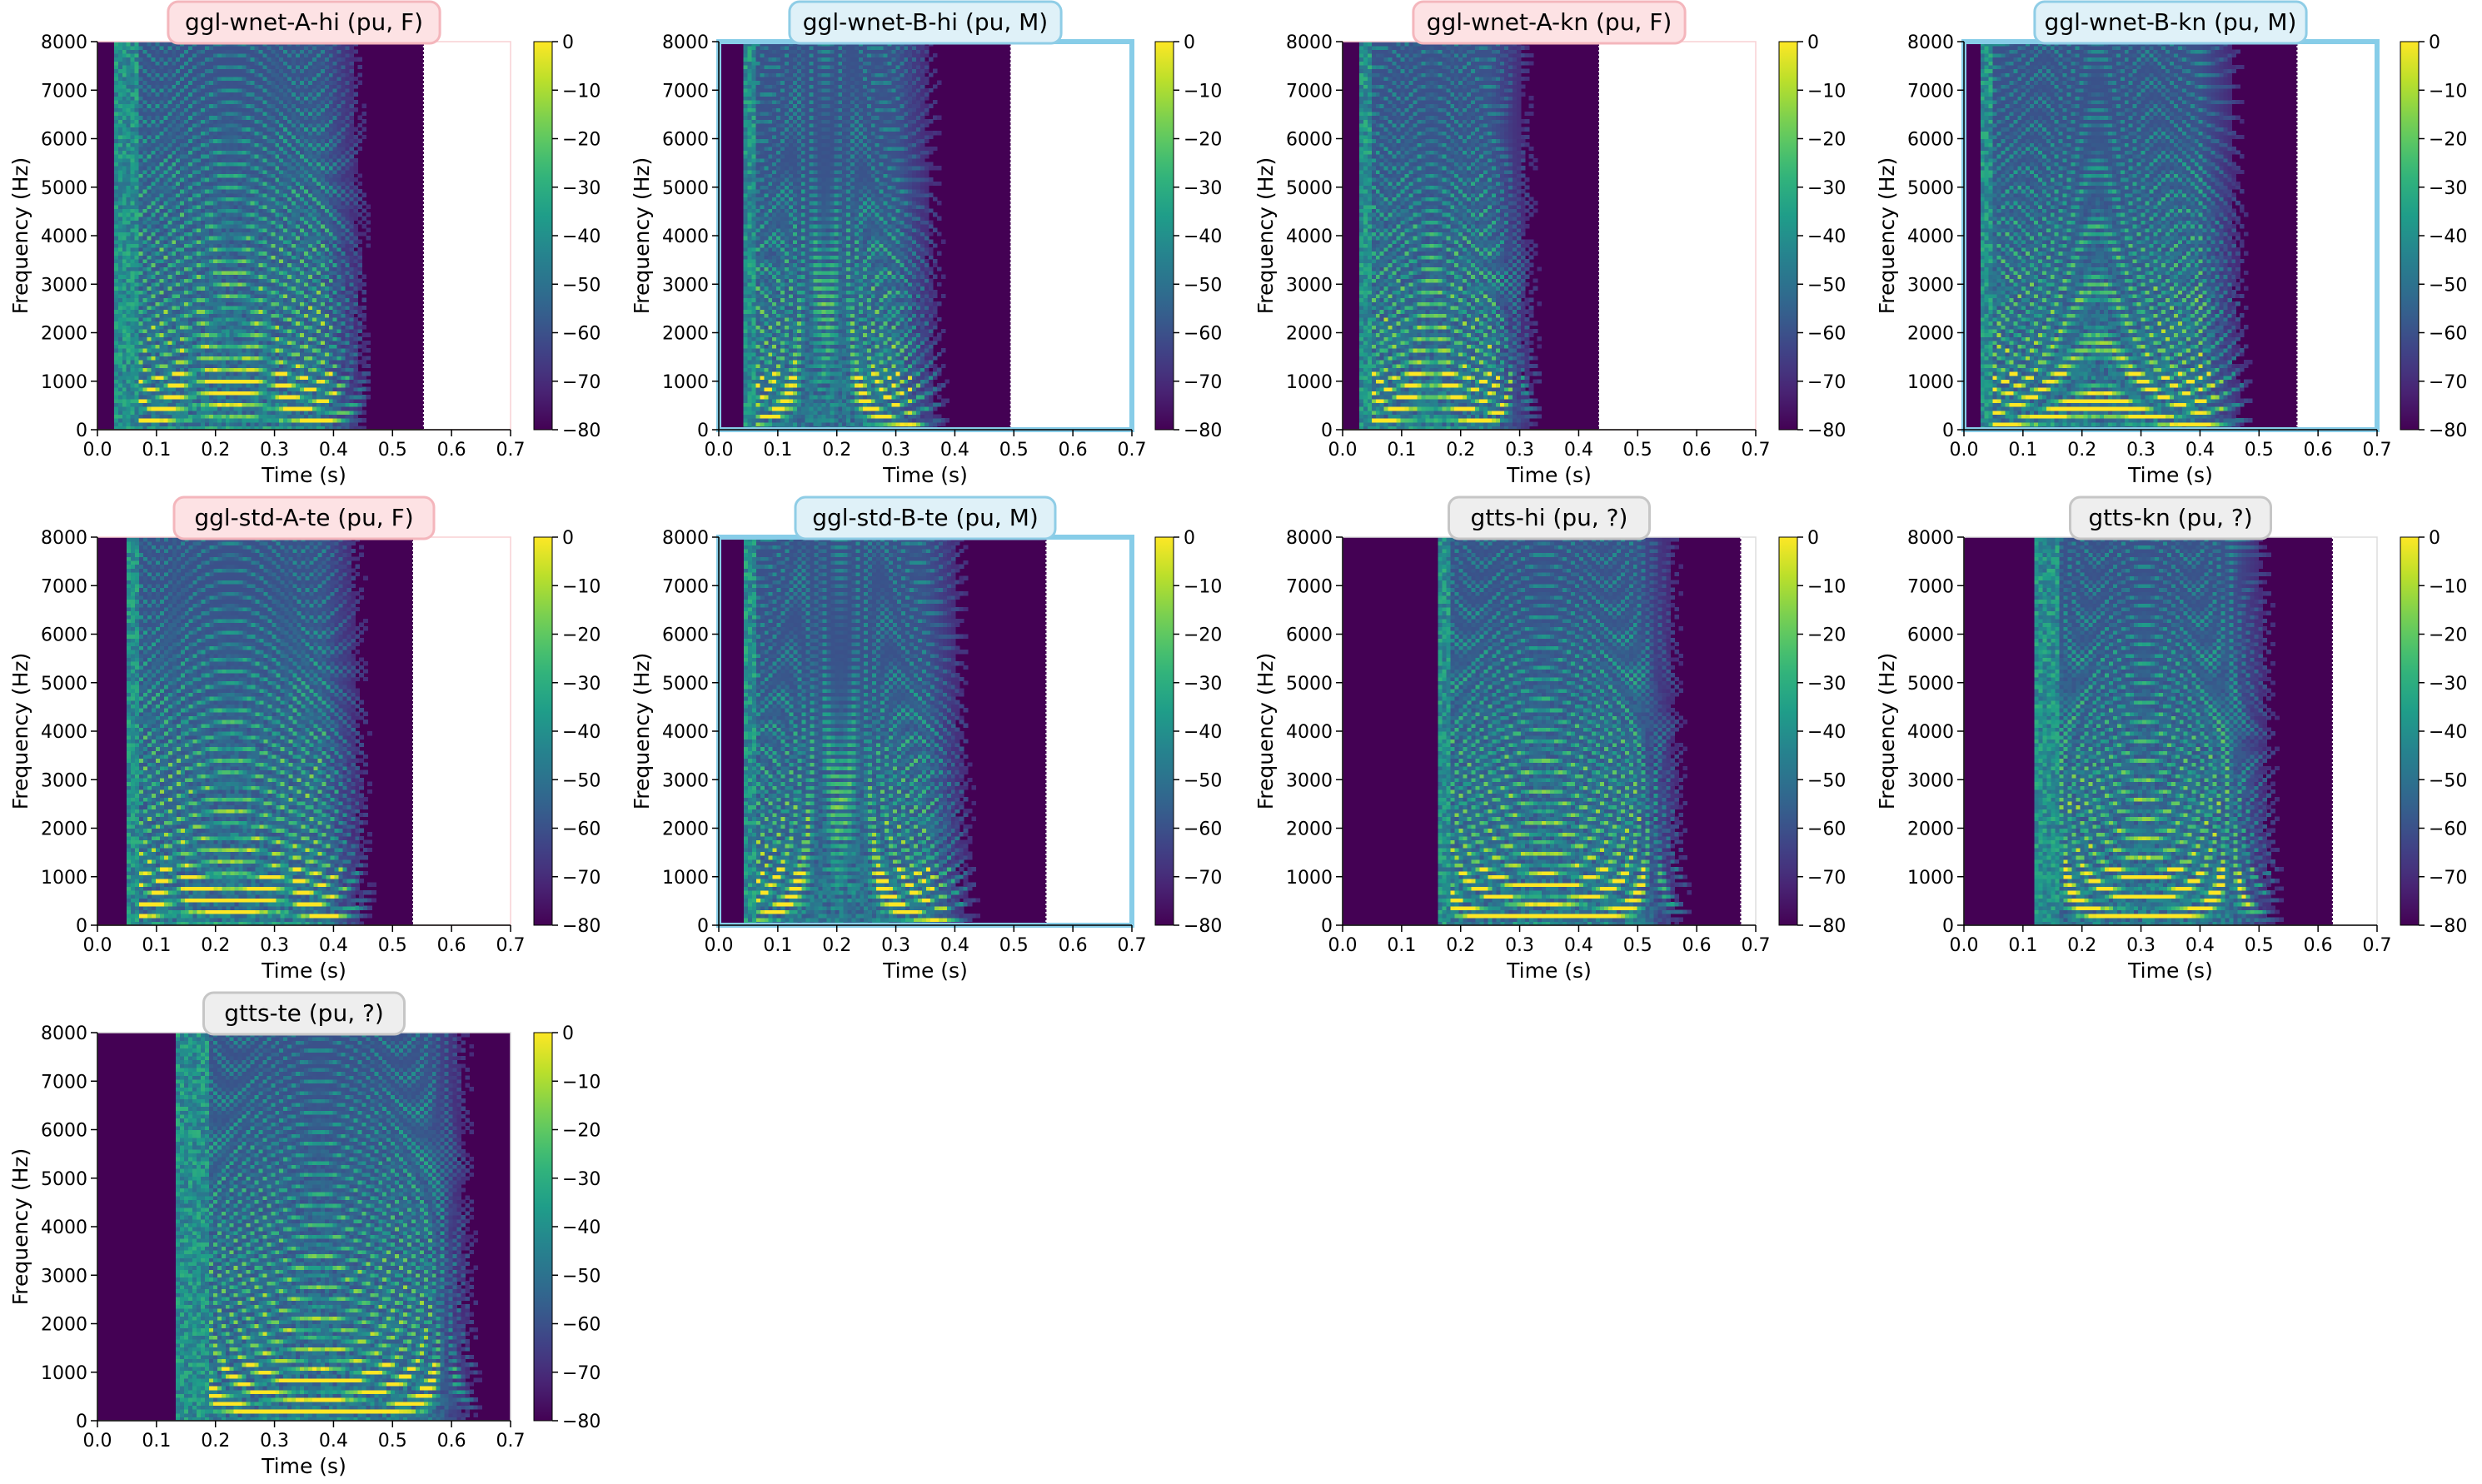 This screenshot has width=2482, height=1484. What do you see at coordinates (1549, 22) in the screenshot?
I see `panel-title: ggl-wnet-A-kn (pu, F)` at bounding box center [1549, 22].